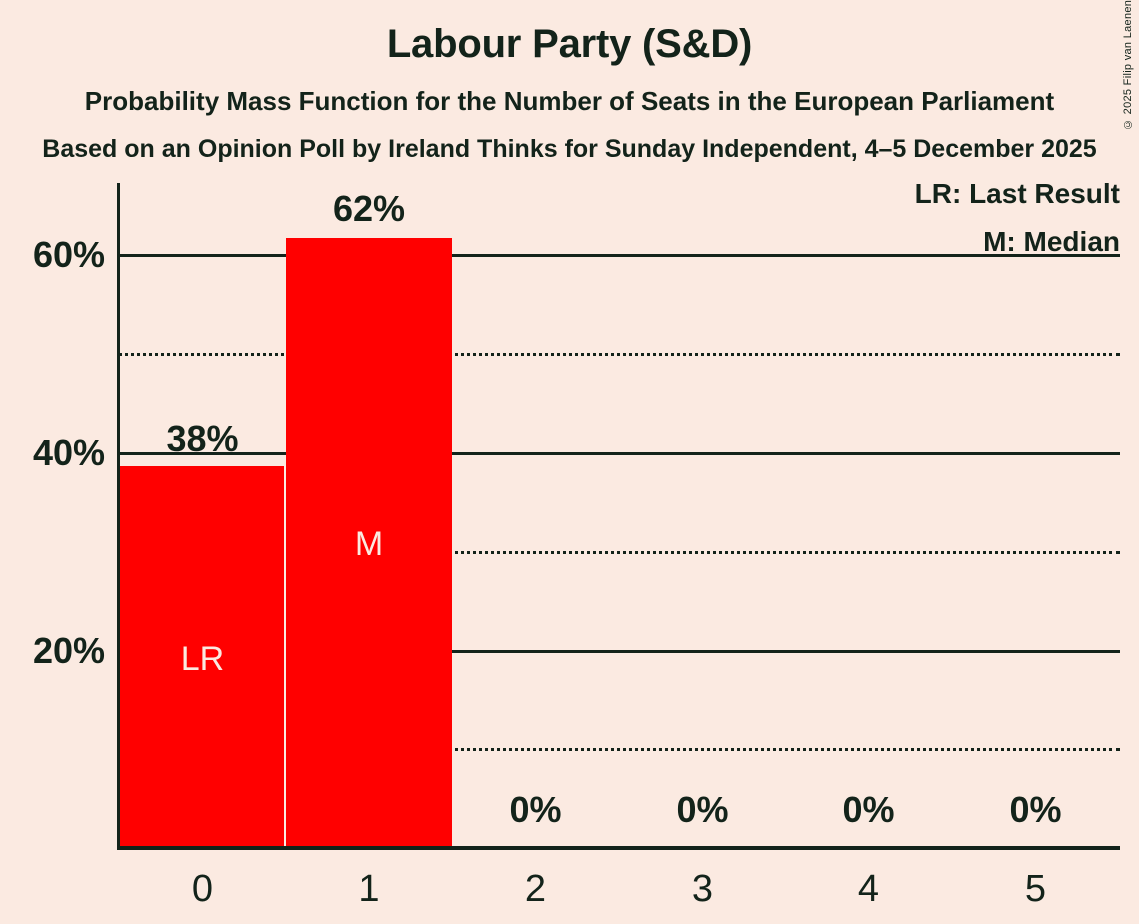  I want to click on bar-value-label-1: 62%, so click(369, 208).